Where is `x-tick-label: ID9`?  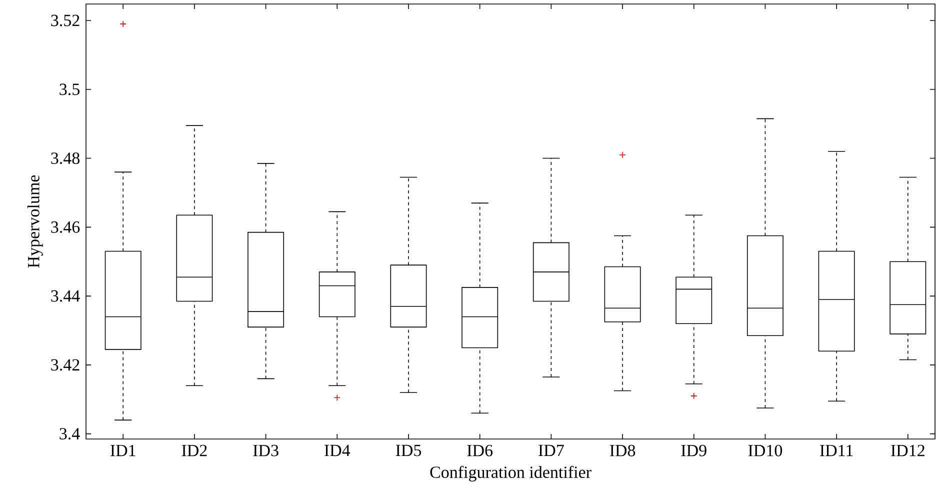
x-tick-label: ID9 is located at coordinates (693, 450).